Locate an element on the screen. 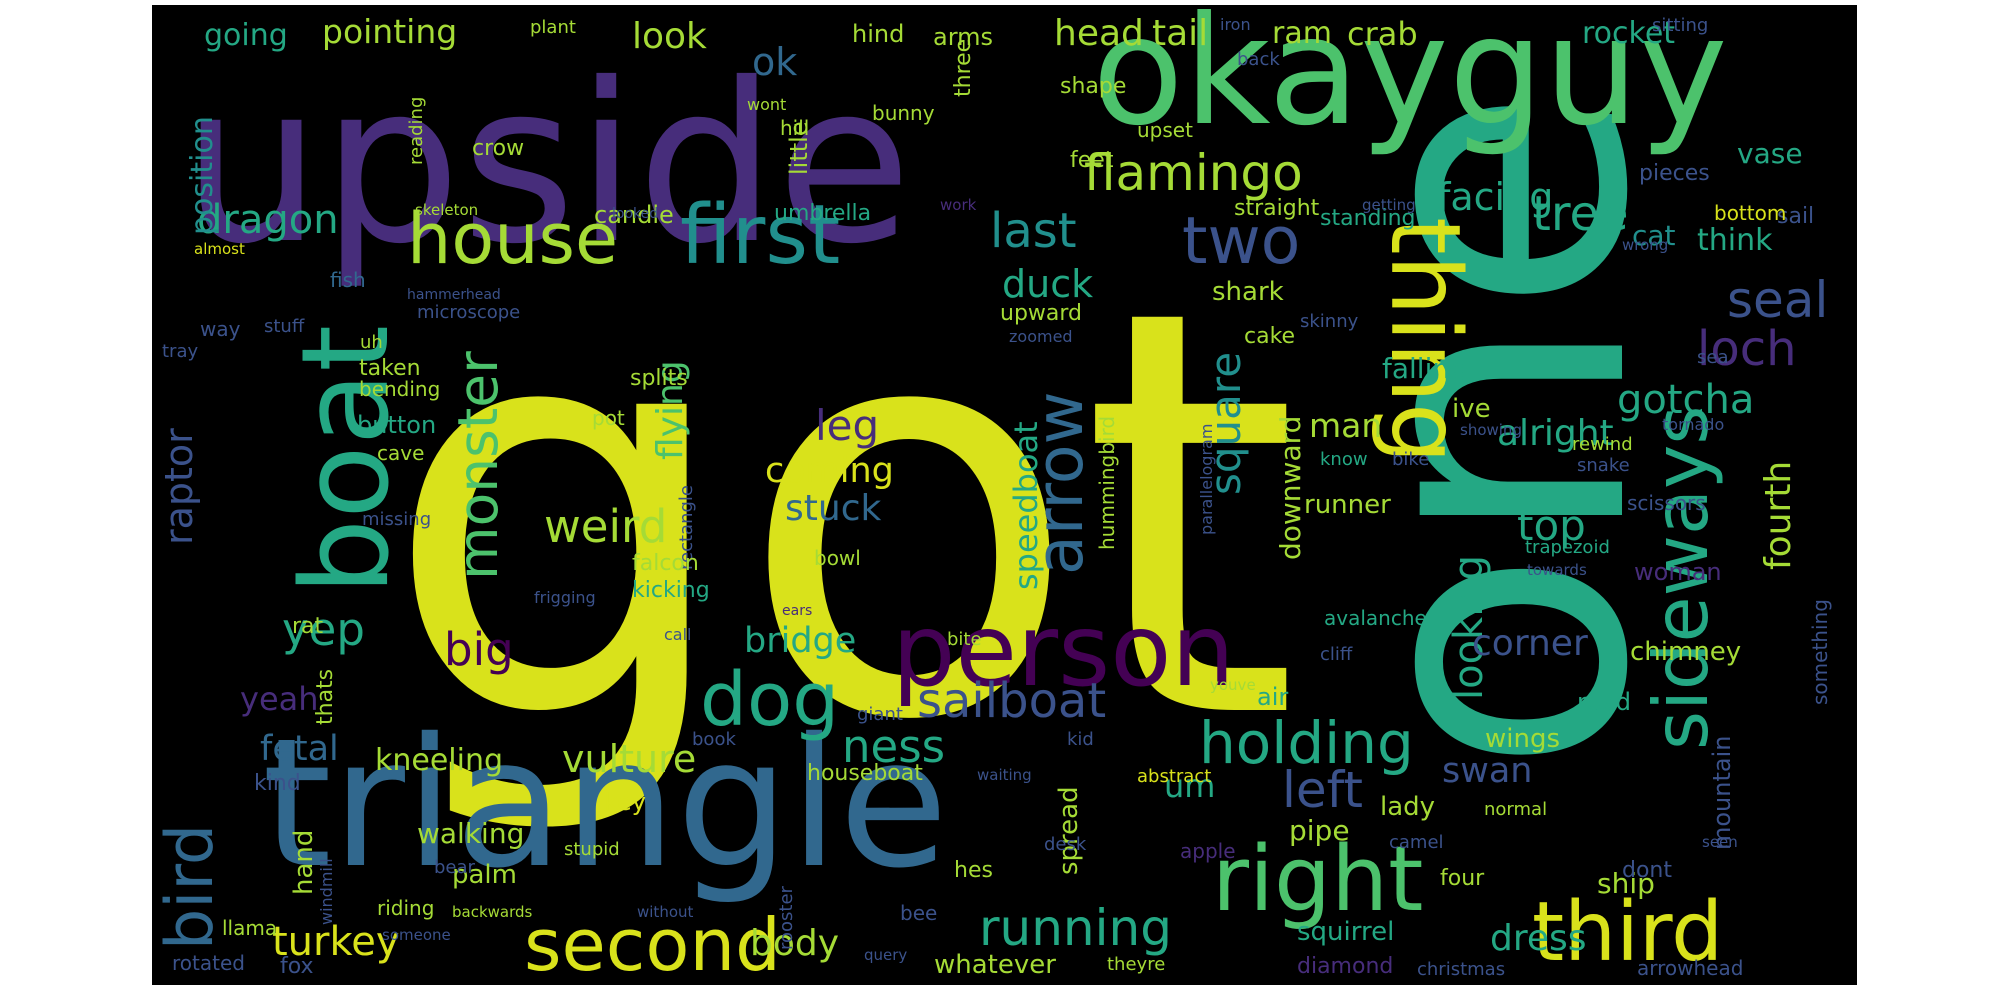 The image size is (2000, 1000). word-pipe: pipe is located at coordinates (1319, 830).